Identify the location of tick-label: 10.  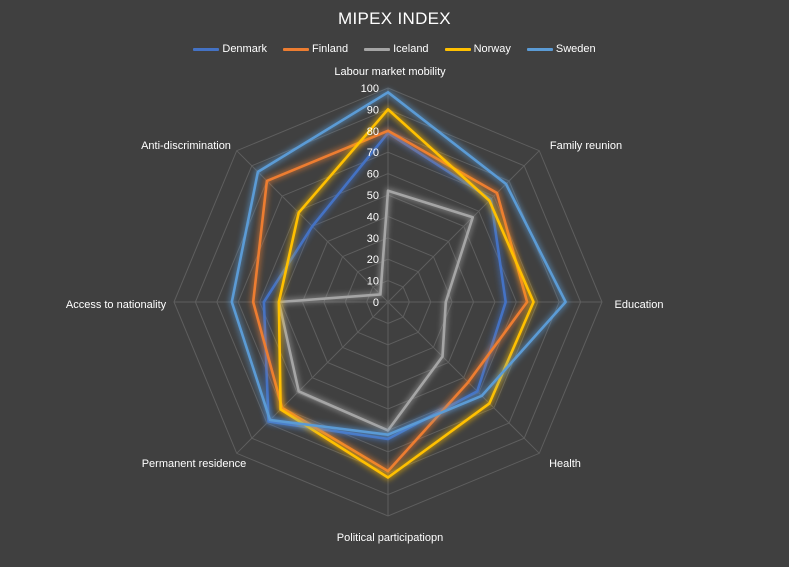
(373, 282).